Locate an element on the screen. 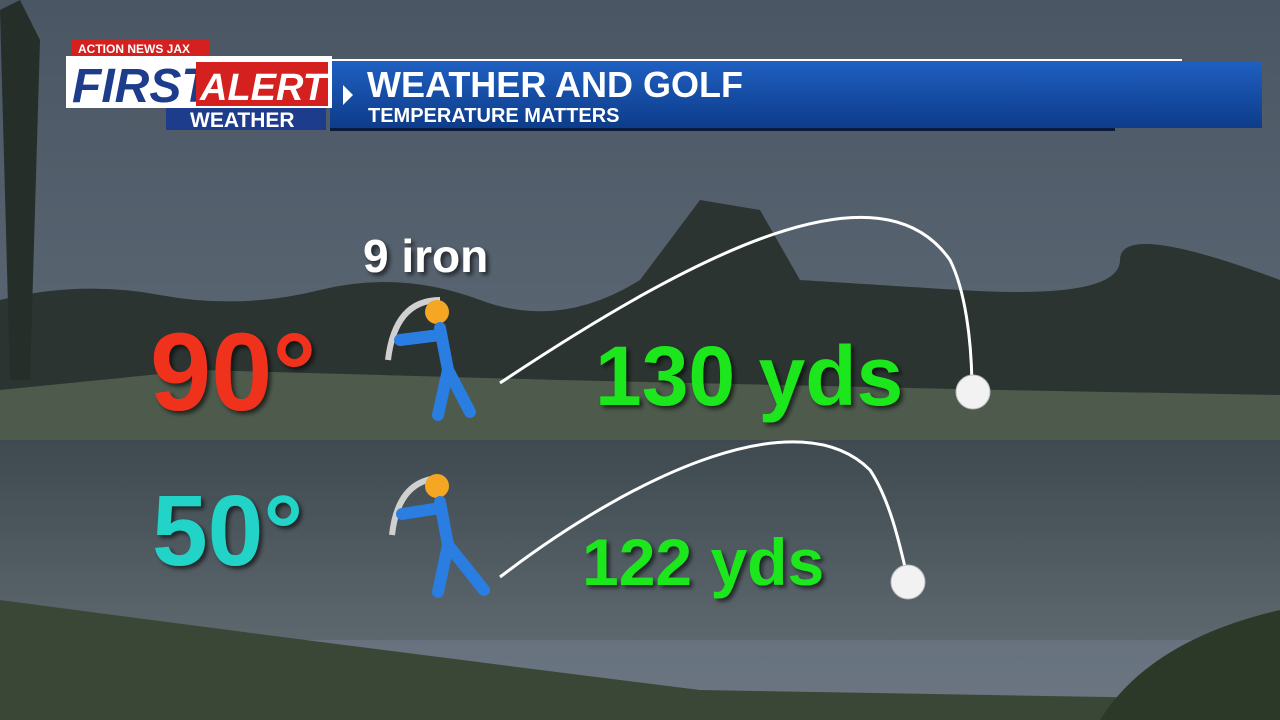 The width and height of the screenshot is (1280, 720). logo-weather-bg is located at coordinates (246, 119).